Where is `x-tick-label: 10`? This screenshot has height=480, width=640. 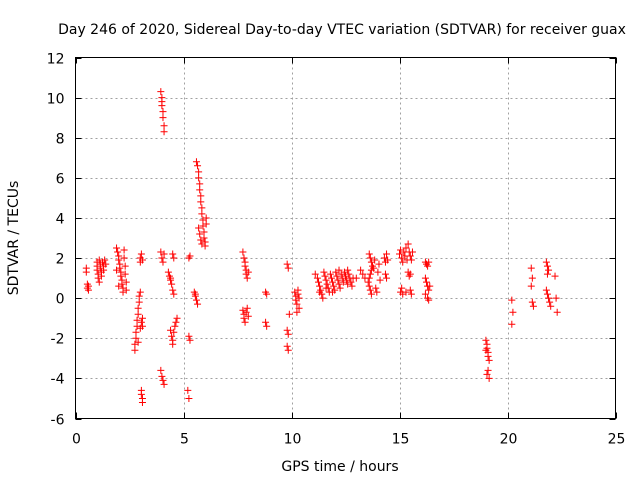 x-tick-label: 10 is located at coordinates (293, 440).